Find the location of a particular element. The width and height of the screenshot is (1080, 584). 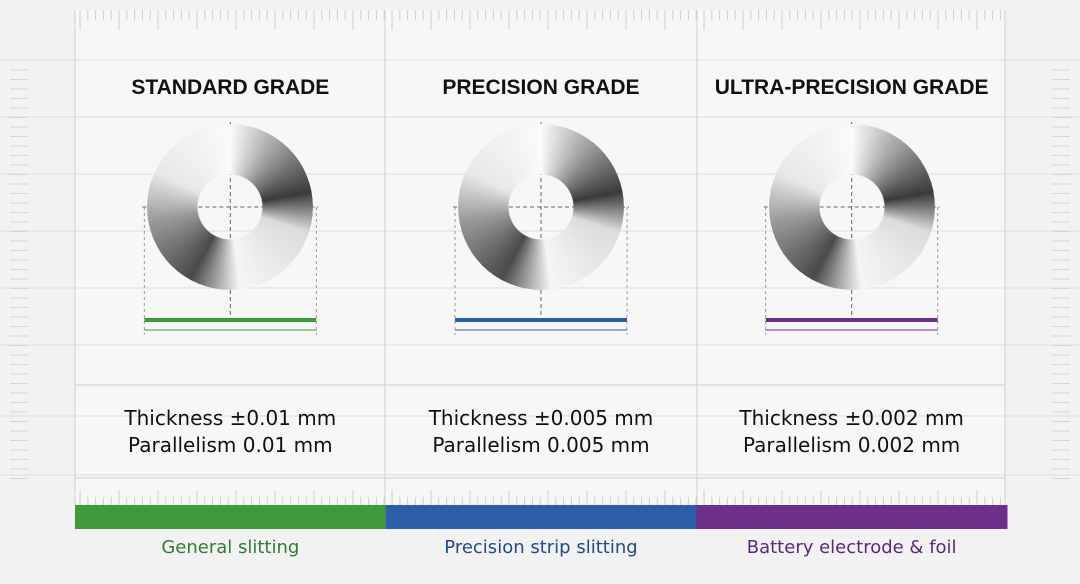

thickness: Thickness ±0.005 mm is located at coordinates (541, 418).